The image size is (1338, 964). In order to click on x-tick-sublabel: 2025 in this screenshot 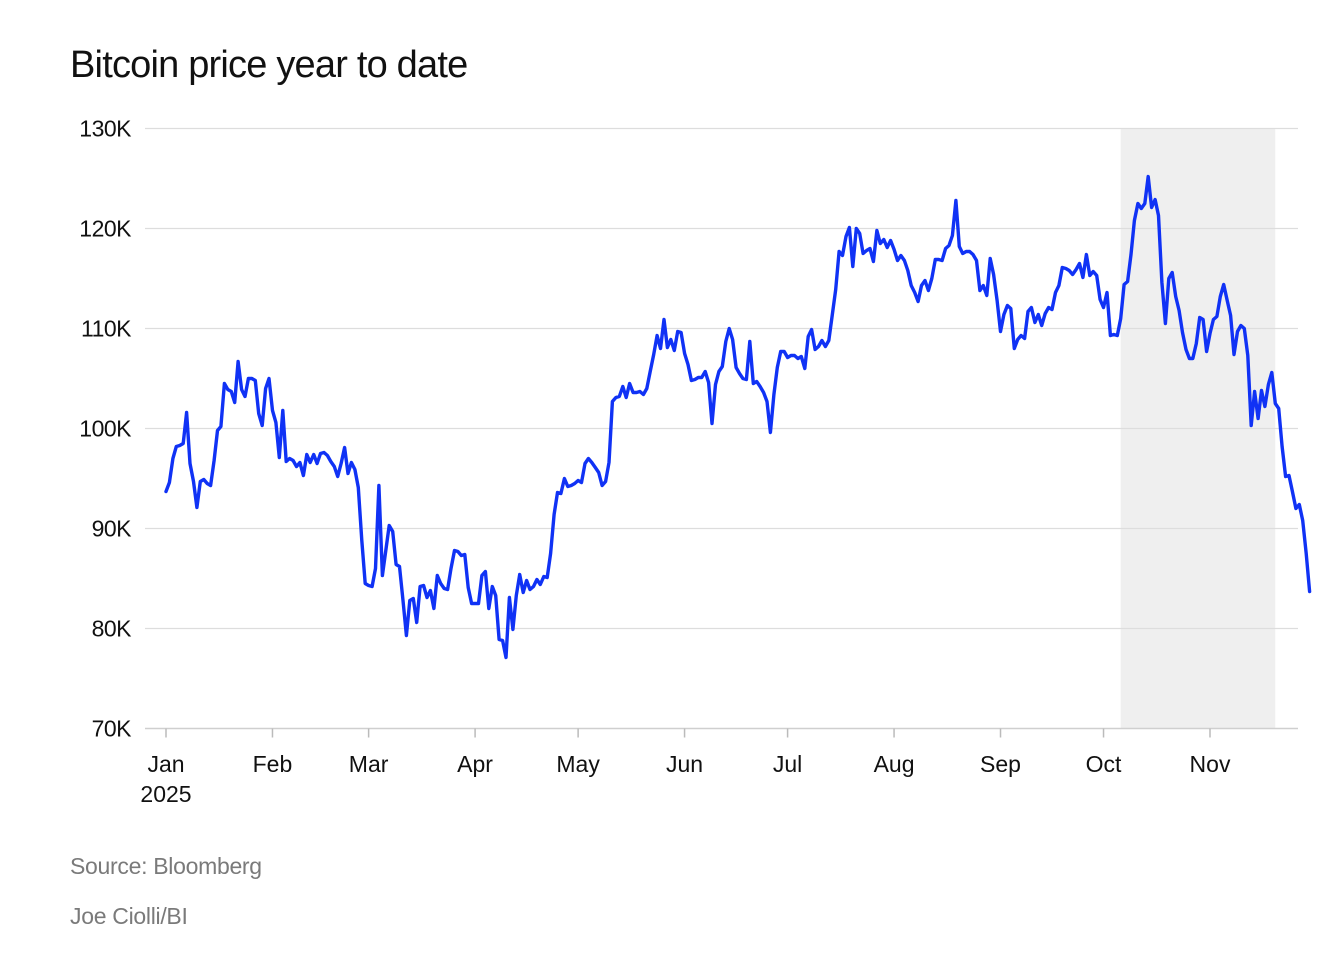, I will do `click(165, 794)`.